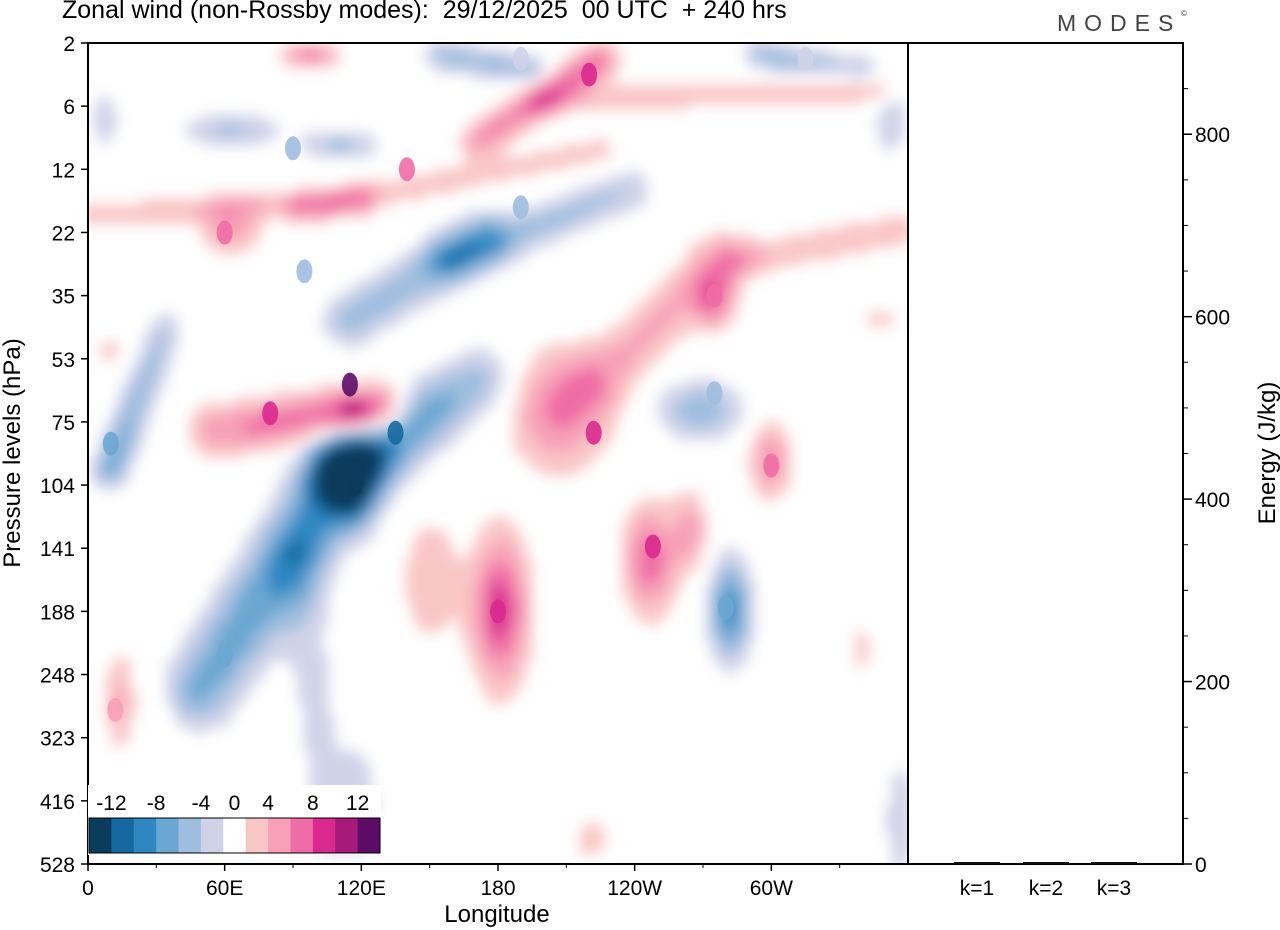 The image size is (1280, 930). What do you see at coordinates (64, 455) in the screenshot?
I see `y-axis: 2 6 12 22 35 53 75 104 141 188 248 323 416 528` at bounding box center [64, 455].